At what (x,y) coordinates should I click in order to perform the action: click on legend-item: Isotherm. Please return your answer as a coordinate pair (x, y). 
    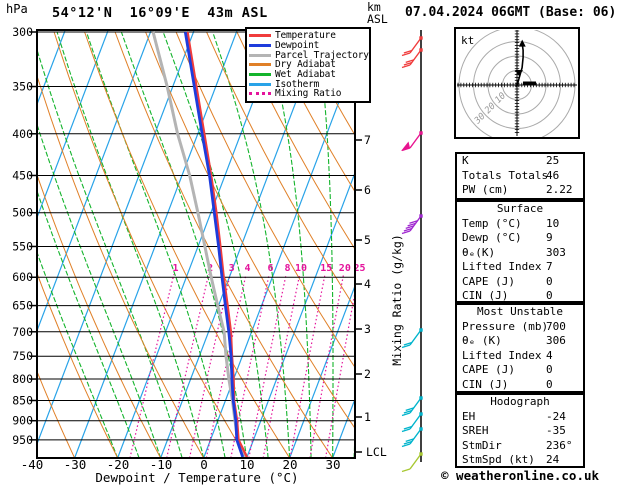
    Looking at the image, I should click on (309, 84).